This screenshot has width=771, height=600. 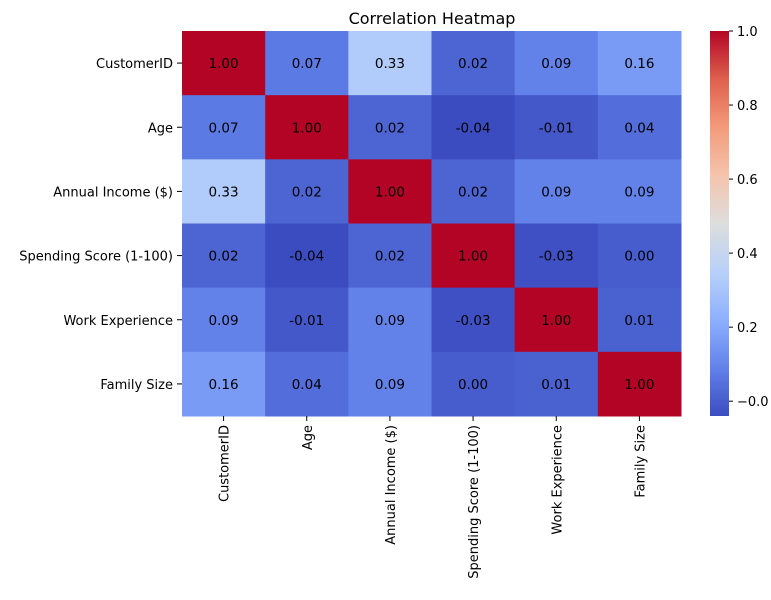 I want to click on heatmap-cell-label-r3-c0: 0.02, so click(x=224, y=257).